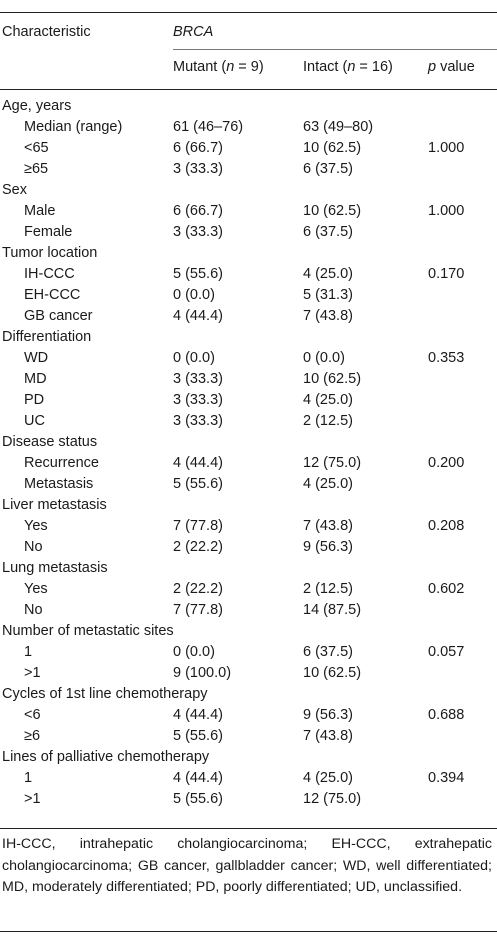 Image resolution: width=497 pixels, height=948 pixels. What do you see at coordinates (88, 631) in the screenshot?
I see `category-label: Number of metastatic sites` at bounding box center [88, 631].